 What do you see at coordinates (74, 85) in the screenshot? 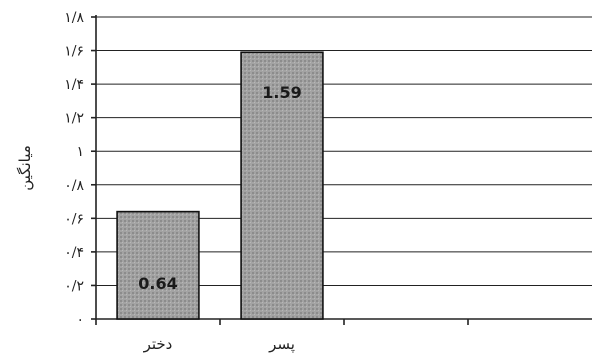
I see `y-tick-label: ۱/۴` at bounding box center [74, 85].